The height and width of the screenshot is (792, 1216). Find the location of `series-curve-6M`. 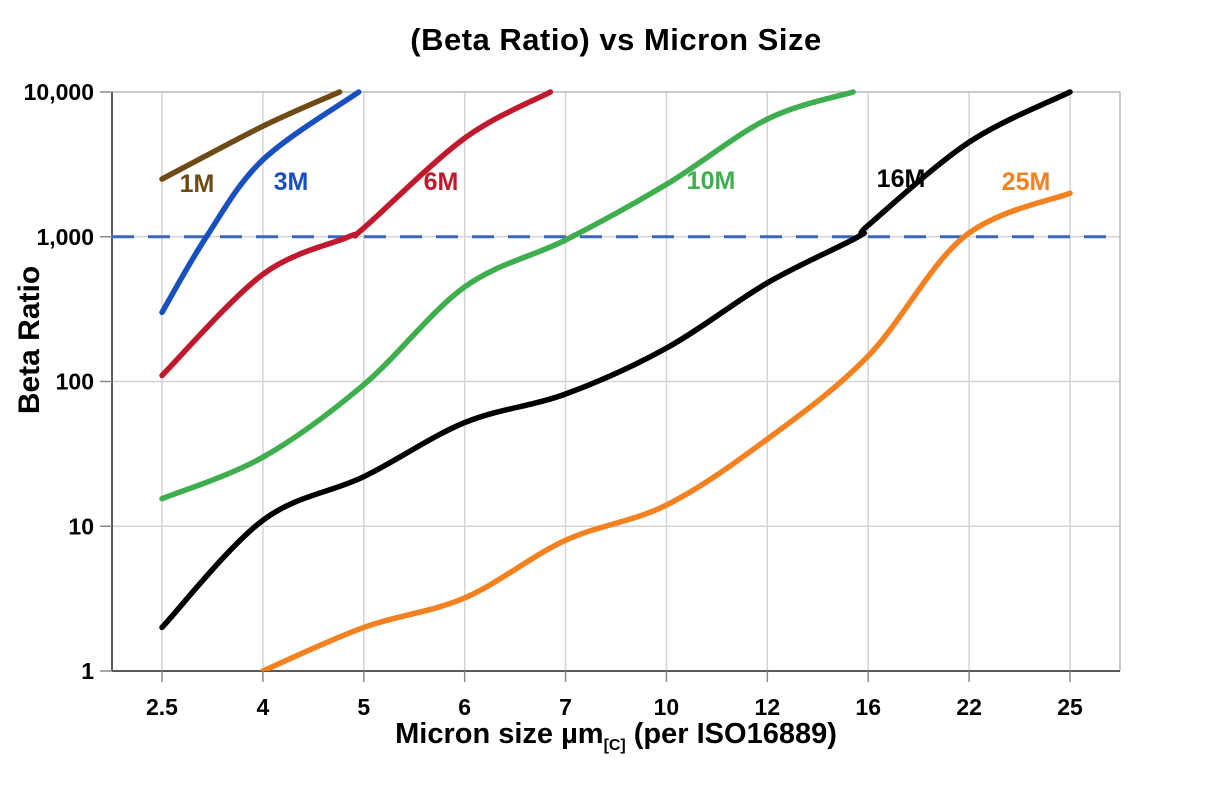

series-curve-6M is located at coordinates (356, 234).